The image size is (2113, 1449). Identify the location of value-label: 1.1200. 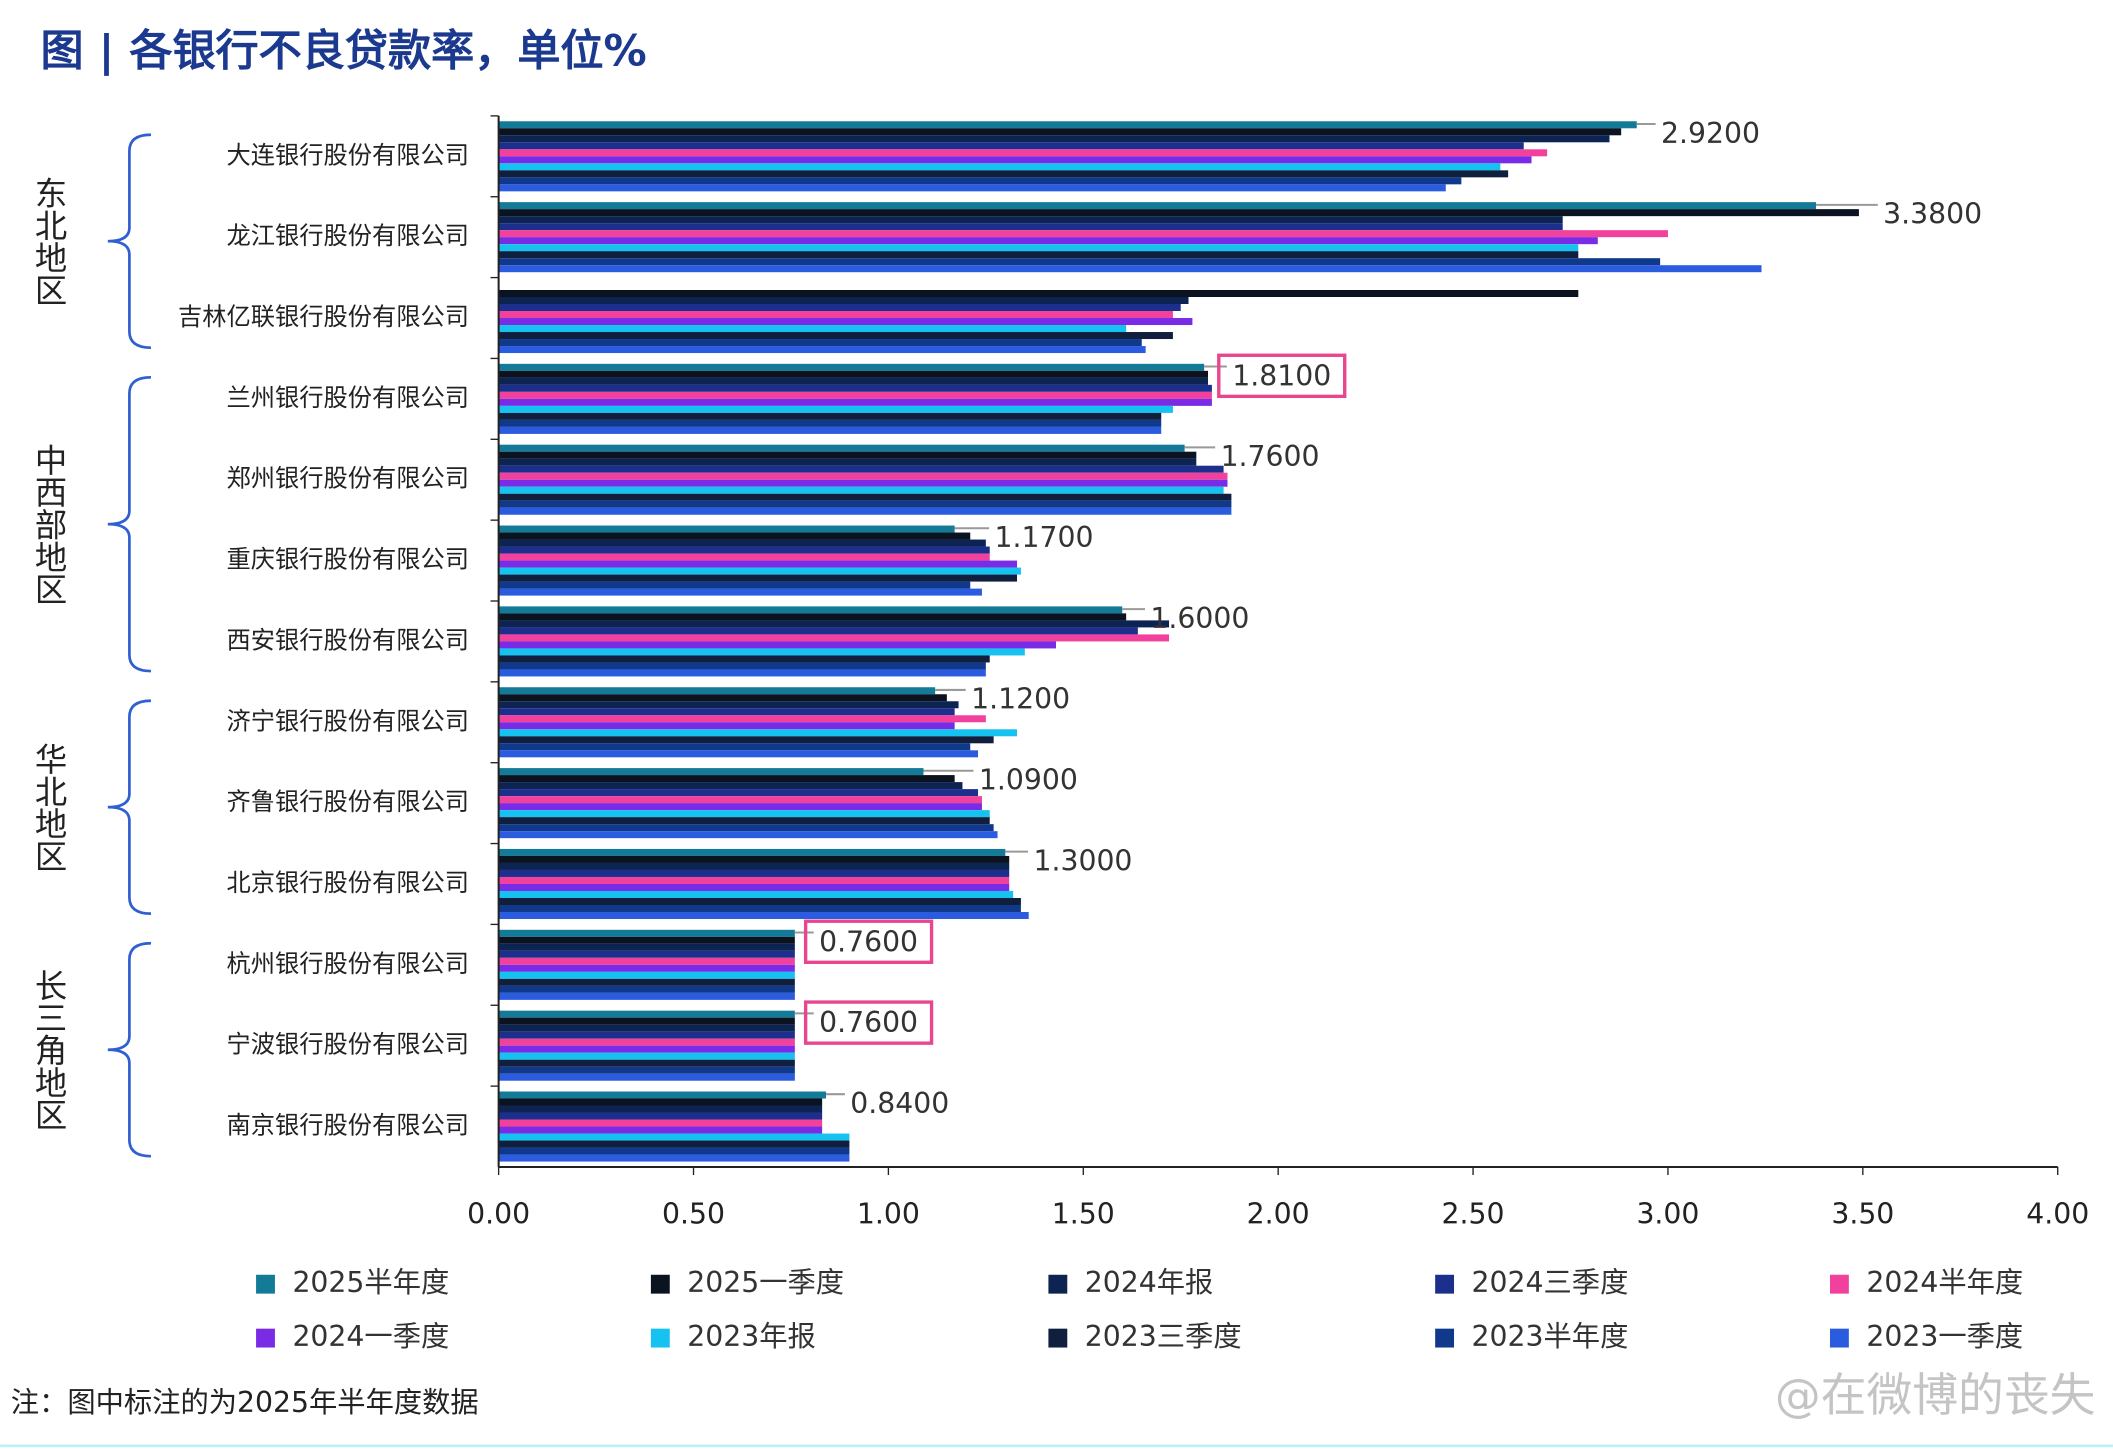
(1020, 699).